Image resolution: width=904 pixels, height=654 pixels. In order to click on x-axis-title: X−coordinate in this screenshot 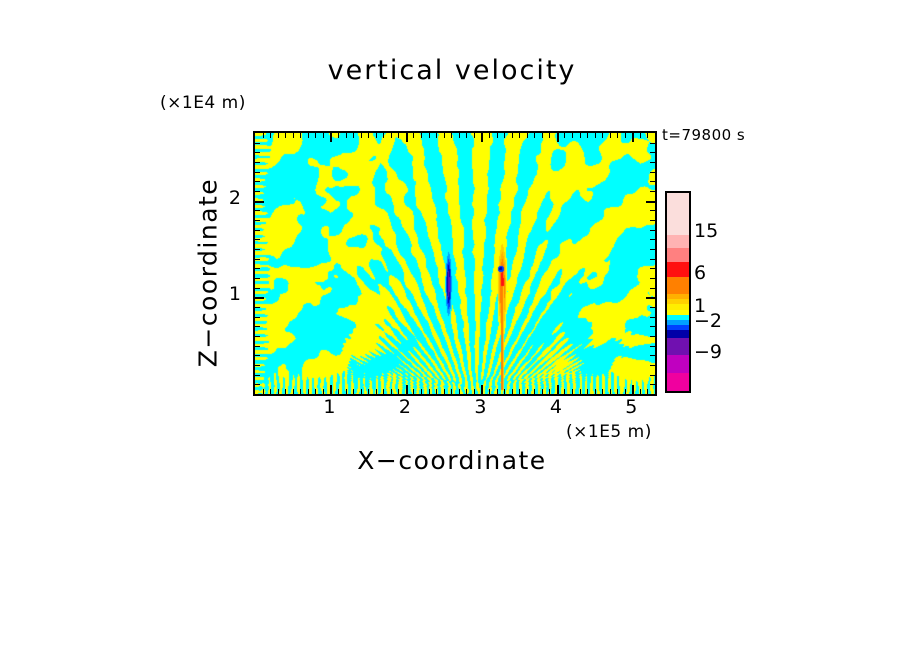, I will do `click(452, 460)`.